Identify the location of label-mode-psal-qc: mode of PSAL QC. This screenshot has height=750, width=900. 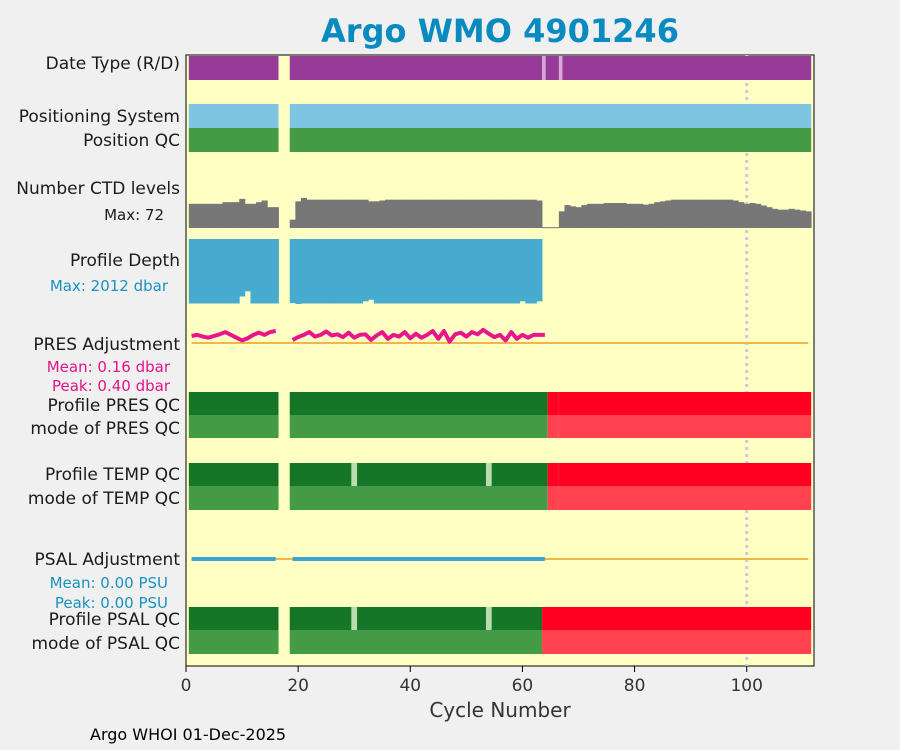
(105, 644).